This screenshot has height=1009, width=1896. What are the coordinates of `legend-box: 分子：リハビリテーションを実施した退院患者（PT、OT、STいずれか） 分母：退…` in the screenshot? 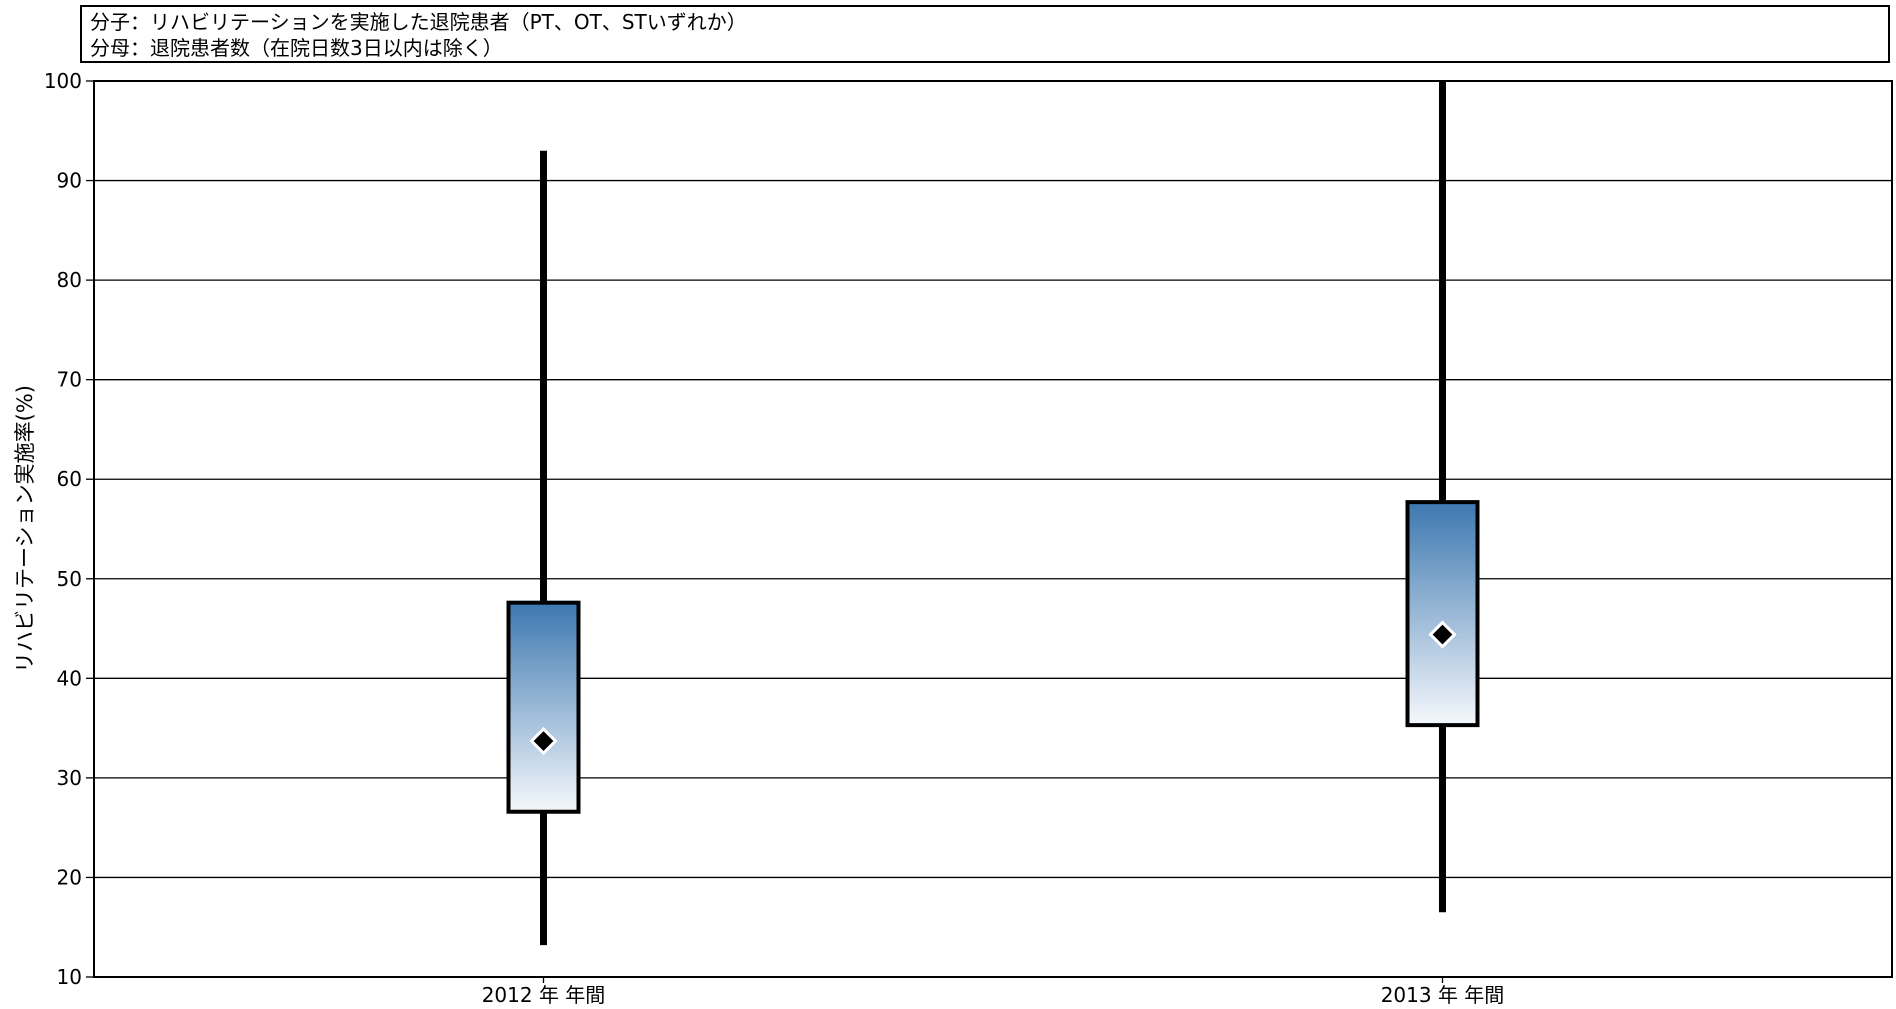 It's located at (985, 34).